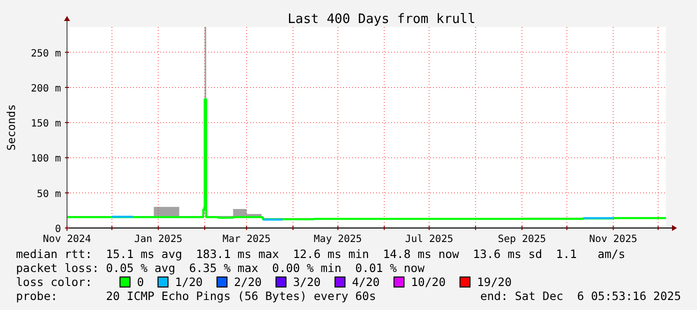 The height and width of the screenshot is (310, 697). What do you see at coordinates (613, 239) in the screenshot?
I see `x-tick-label: Nov 2025` at bounding box center [613, 239].